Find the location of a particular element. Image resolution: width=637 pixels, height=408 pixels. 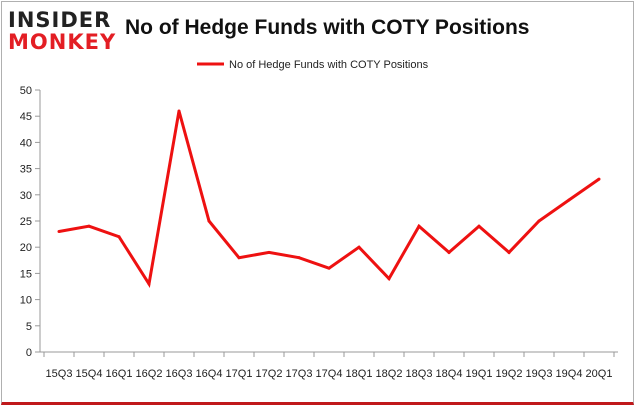

insider-monkey-logo: INSIDER MONKEY is located at coordinates (64, 32).